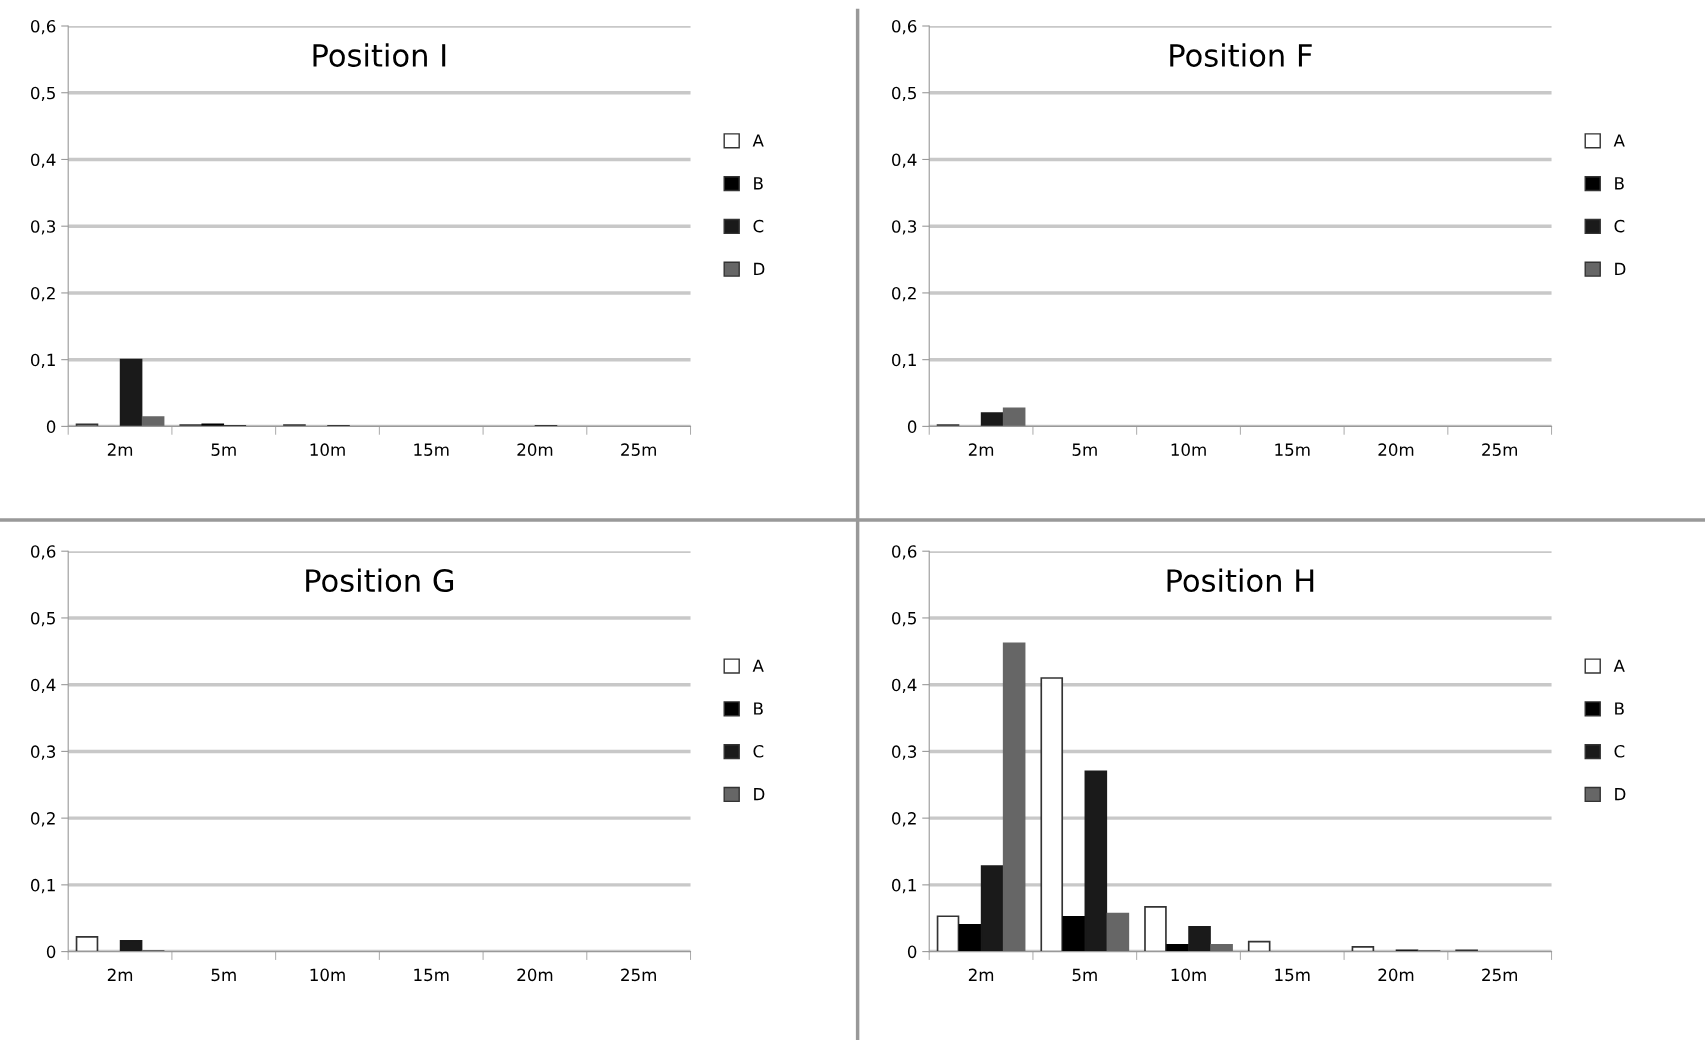 This screenshot has width=1705, height=1040. What do you see at coordinates (1241, 55) in the screenshot?
I see `chart-title: Position F` at bounding box center [1241, 55].